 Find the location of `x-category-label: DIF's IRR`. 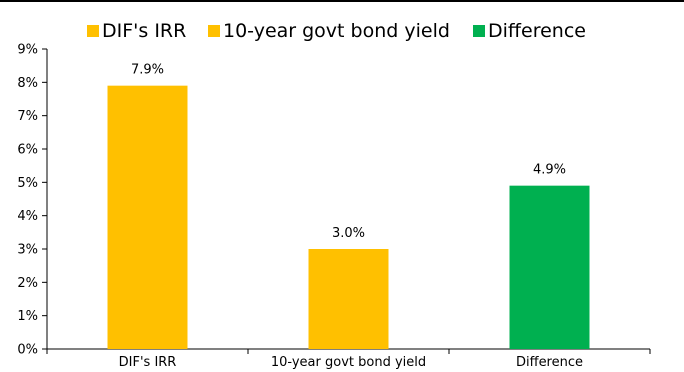

x-category-label: DIF's IRR is located at coordinates (148, 362).